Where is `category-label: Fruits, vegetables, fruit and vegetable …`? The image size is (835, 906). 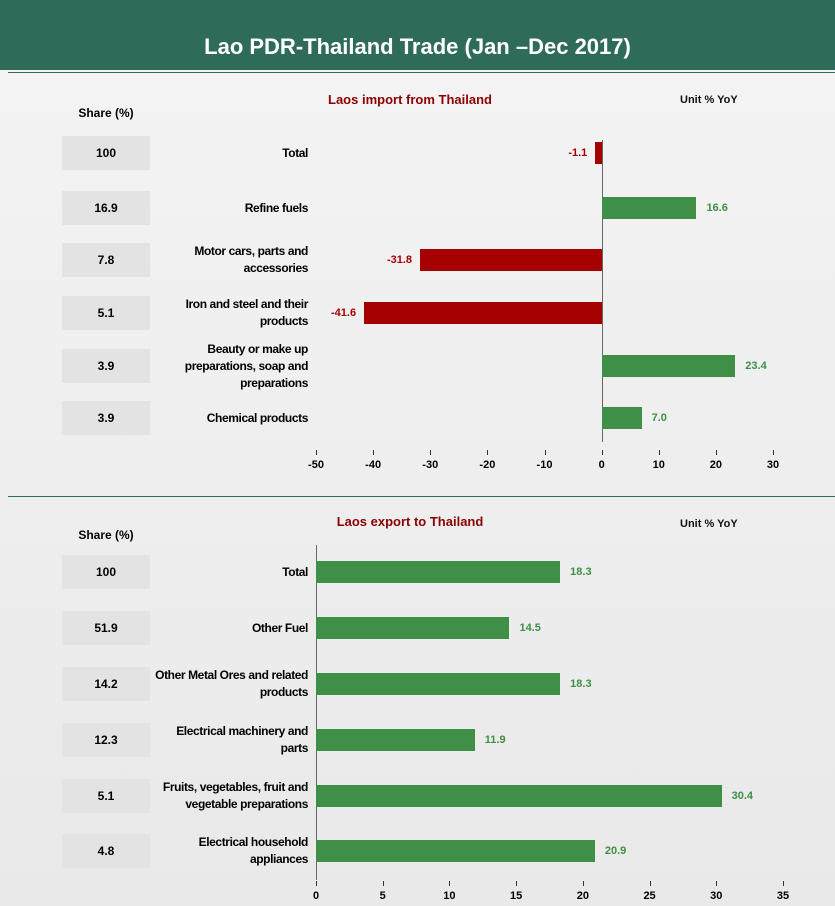
category-label: Fruits, vegetables, fruit and vegetable … is located at coordinates (235, 795).